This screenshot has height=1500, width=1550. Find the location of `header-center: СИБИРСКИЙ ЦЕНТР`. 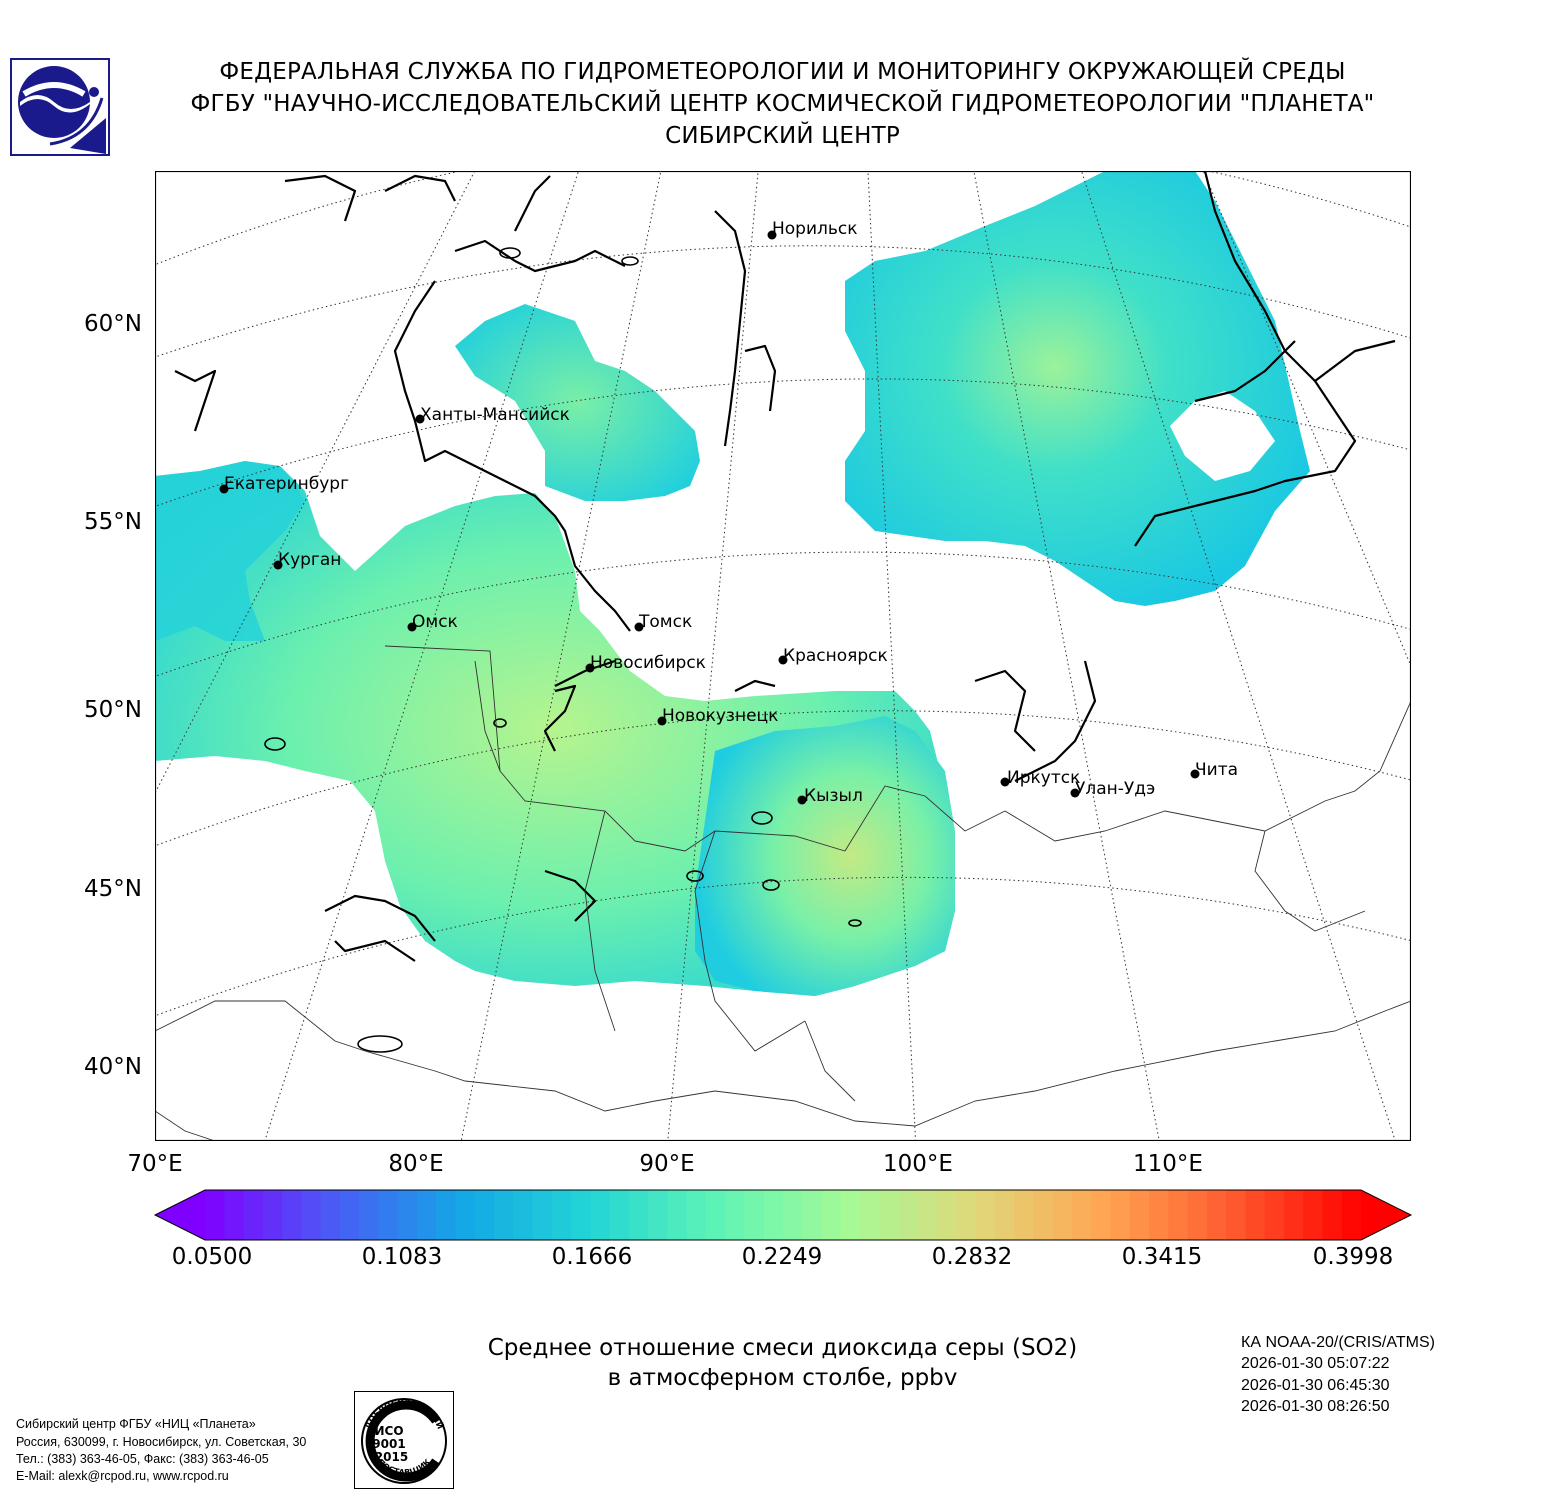

header-center: СИБИРСКИЙ ЦЕНТР is located at coordinates (782, 136).